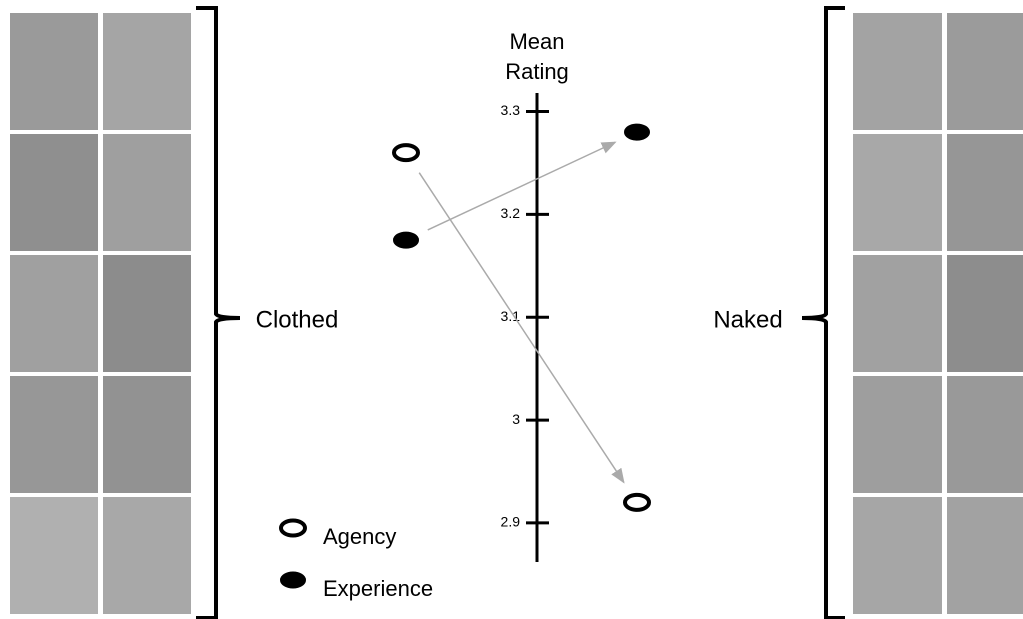  What do you see at coordinates (511, 316) in the screenshot?
I see `y-tick-label: 3.1` at bounding box center [511, 316].